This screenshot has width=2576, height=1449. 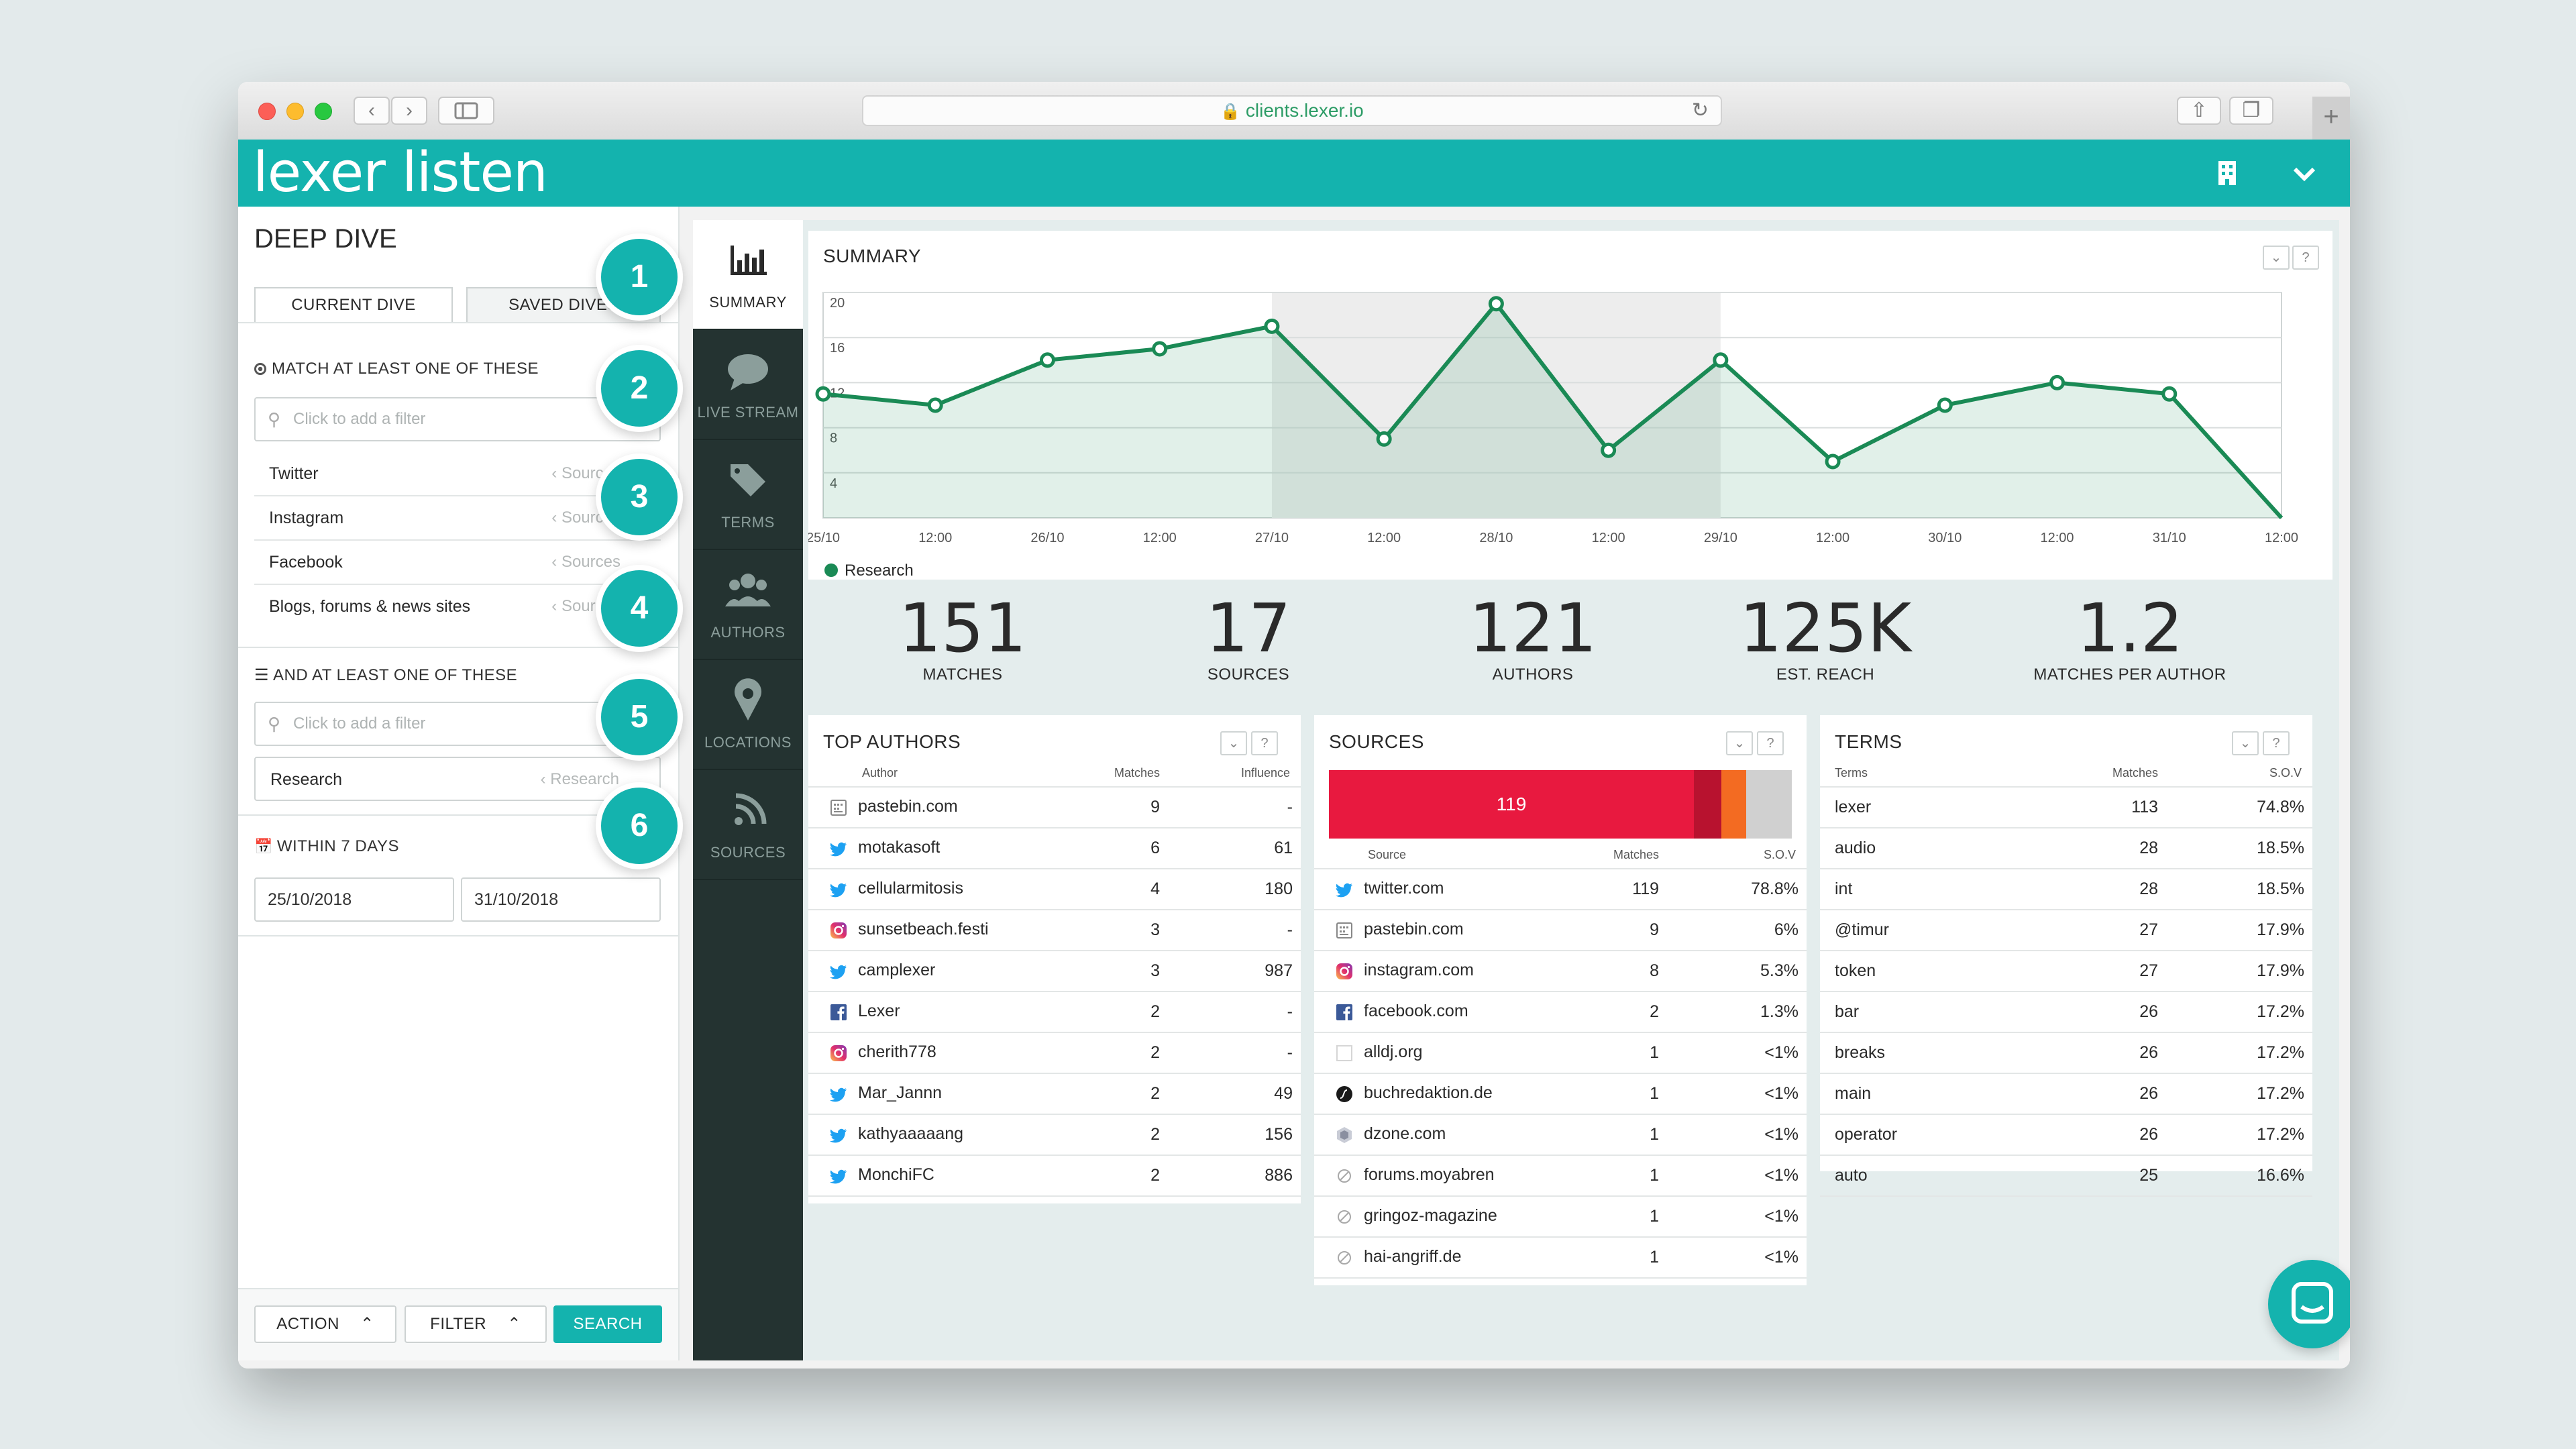 What do you see at coordinates (2309, 1304) in the screenshot?
I see `chat-launcher-button` at bounding box center [2309, 1304].